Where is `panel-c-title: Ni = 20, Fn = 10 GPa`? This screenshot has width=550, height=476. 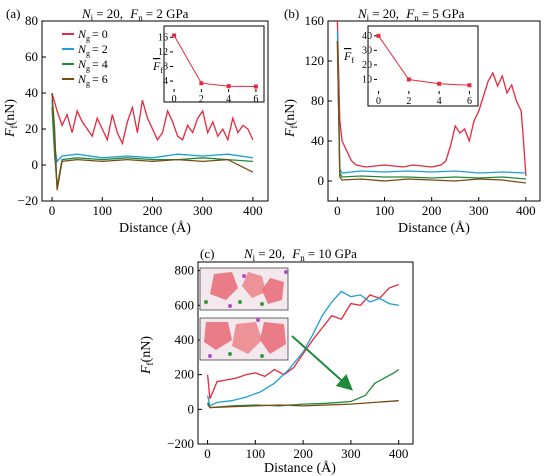 panel-c-title: Ni = 20, Fn = 10 GPa is located at coordinates (300, 254).